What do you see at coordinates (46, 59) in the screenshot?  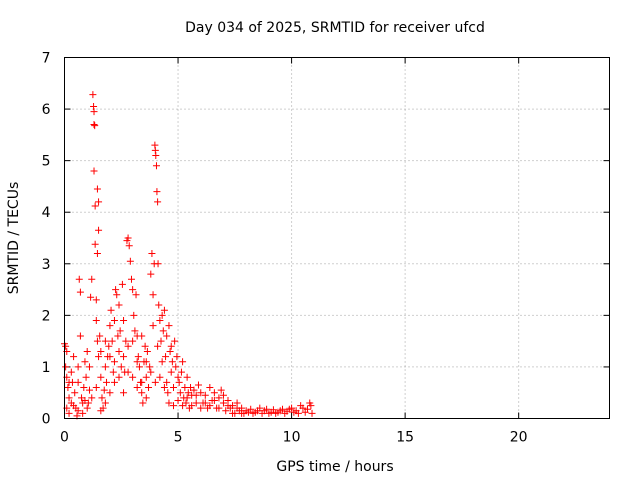 I see `y-tick-label: 7` at bounding box center [46, 59].